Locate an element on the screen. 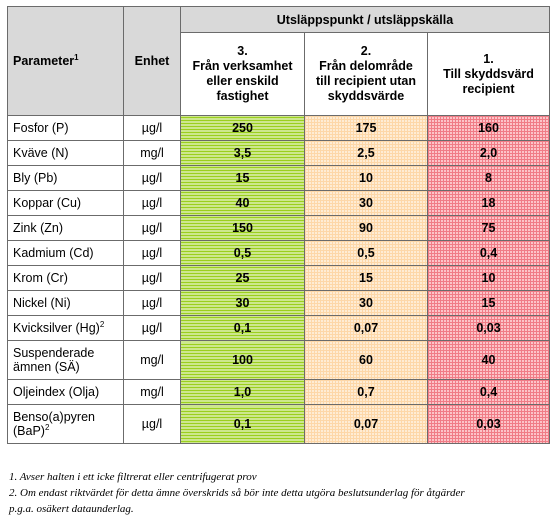 Image resolution: width=559 pixels, height=524 pixels. table-row: Zink (Zn) µg/l 150 90 75 is located at coordinates (279, 228).